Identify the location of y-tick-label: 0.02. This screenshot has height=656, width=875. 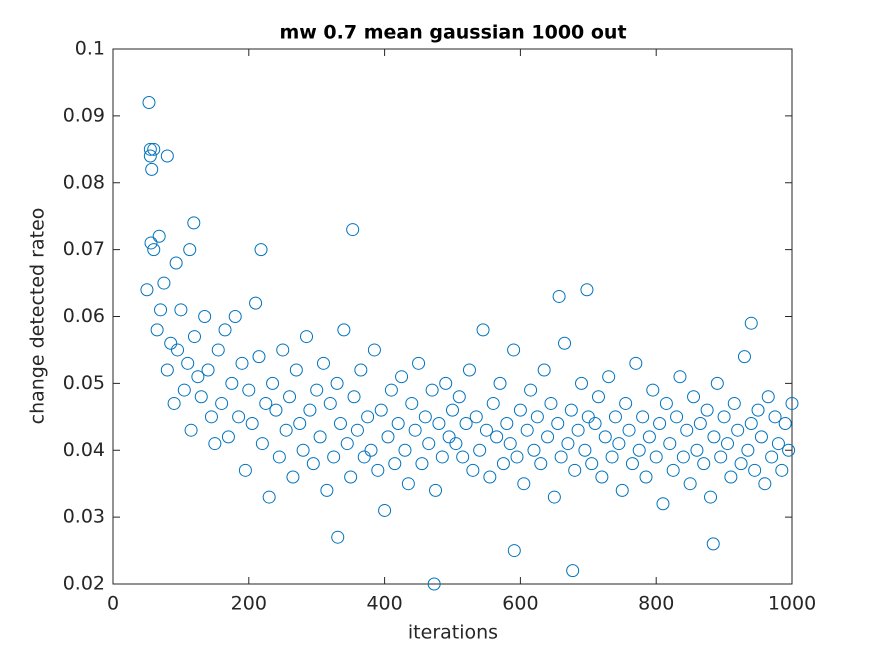
(84, 584).